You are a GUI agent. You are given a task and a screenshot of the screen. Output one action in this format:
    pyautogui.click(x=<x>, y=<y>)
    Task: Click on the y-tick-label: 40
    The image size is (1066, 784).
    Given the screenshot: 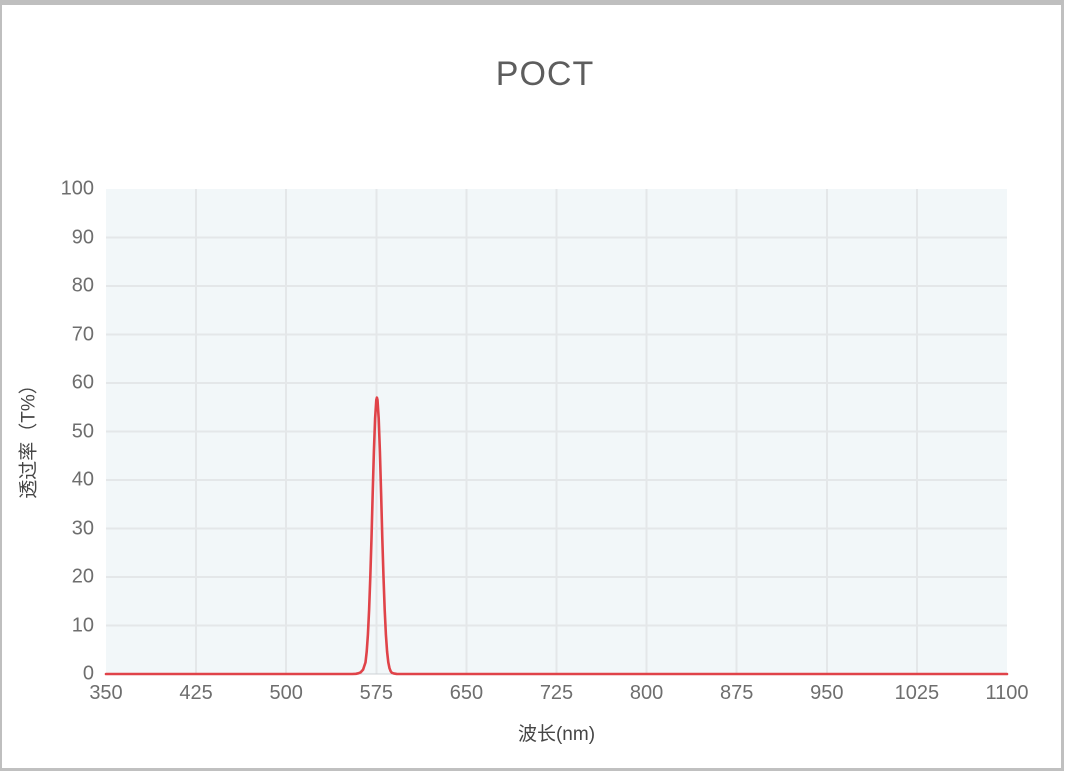 What is the action you would take?
    pyautogui.click(x=82, y=479)
    